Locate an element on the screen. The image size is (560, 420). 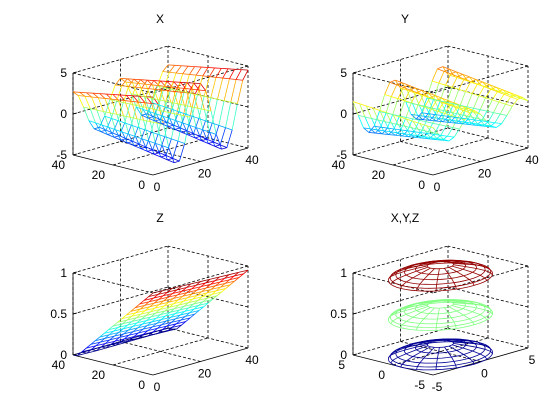
subplot-title: Z is located at coordinates (159, 218).